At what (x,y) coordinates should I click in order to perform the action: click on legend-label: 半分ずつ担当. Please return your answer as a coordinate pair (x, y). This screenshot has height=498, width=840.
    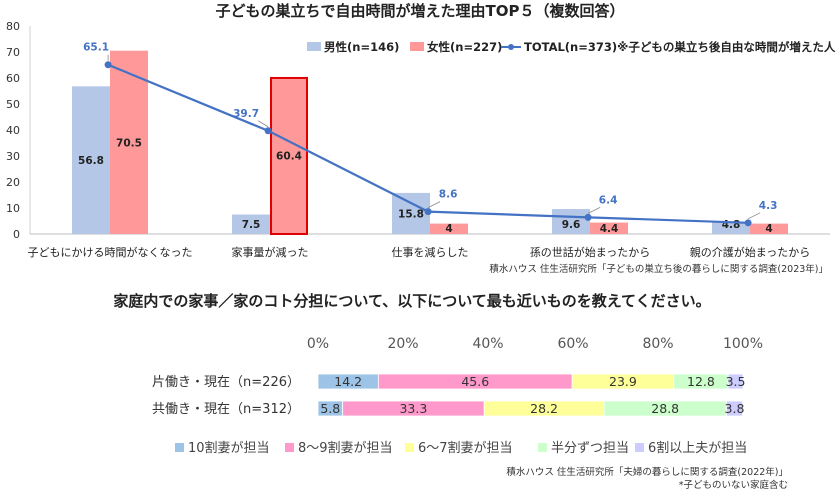
    Looking at the image, I should click on (590, 448).